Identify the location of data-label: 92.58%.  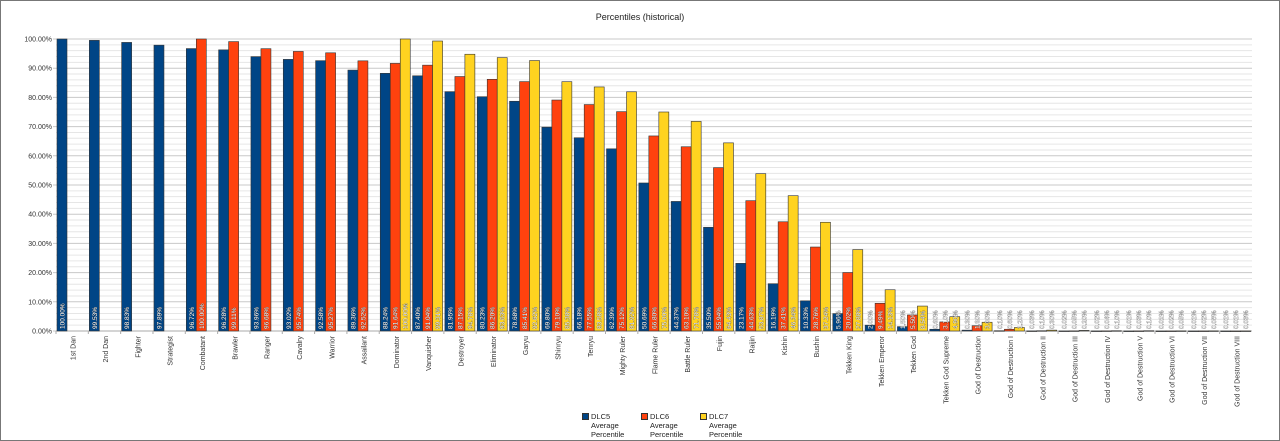
(321, 318).